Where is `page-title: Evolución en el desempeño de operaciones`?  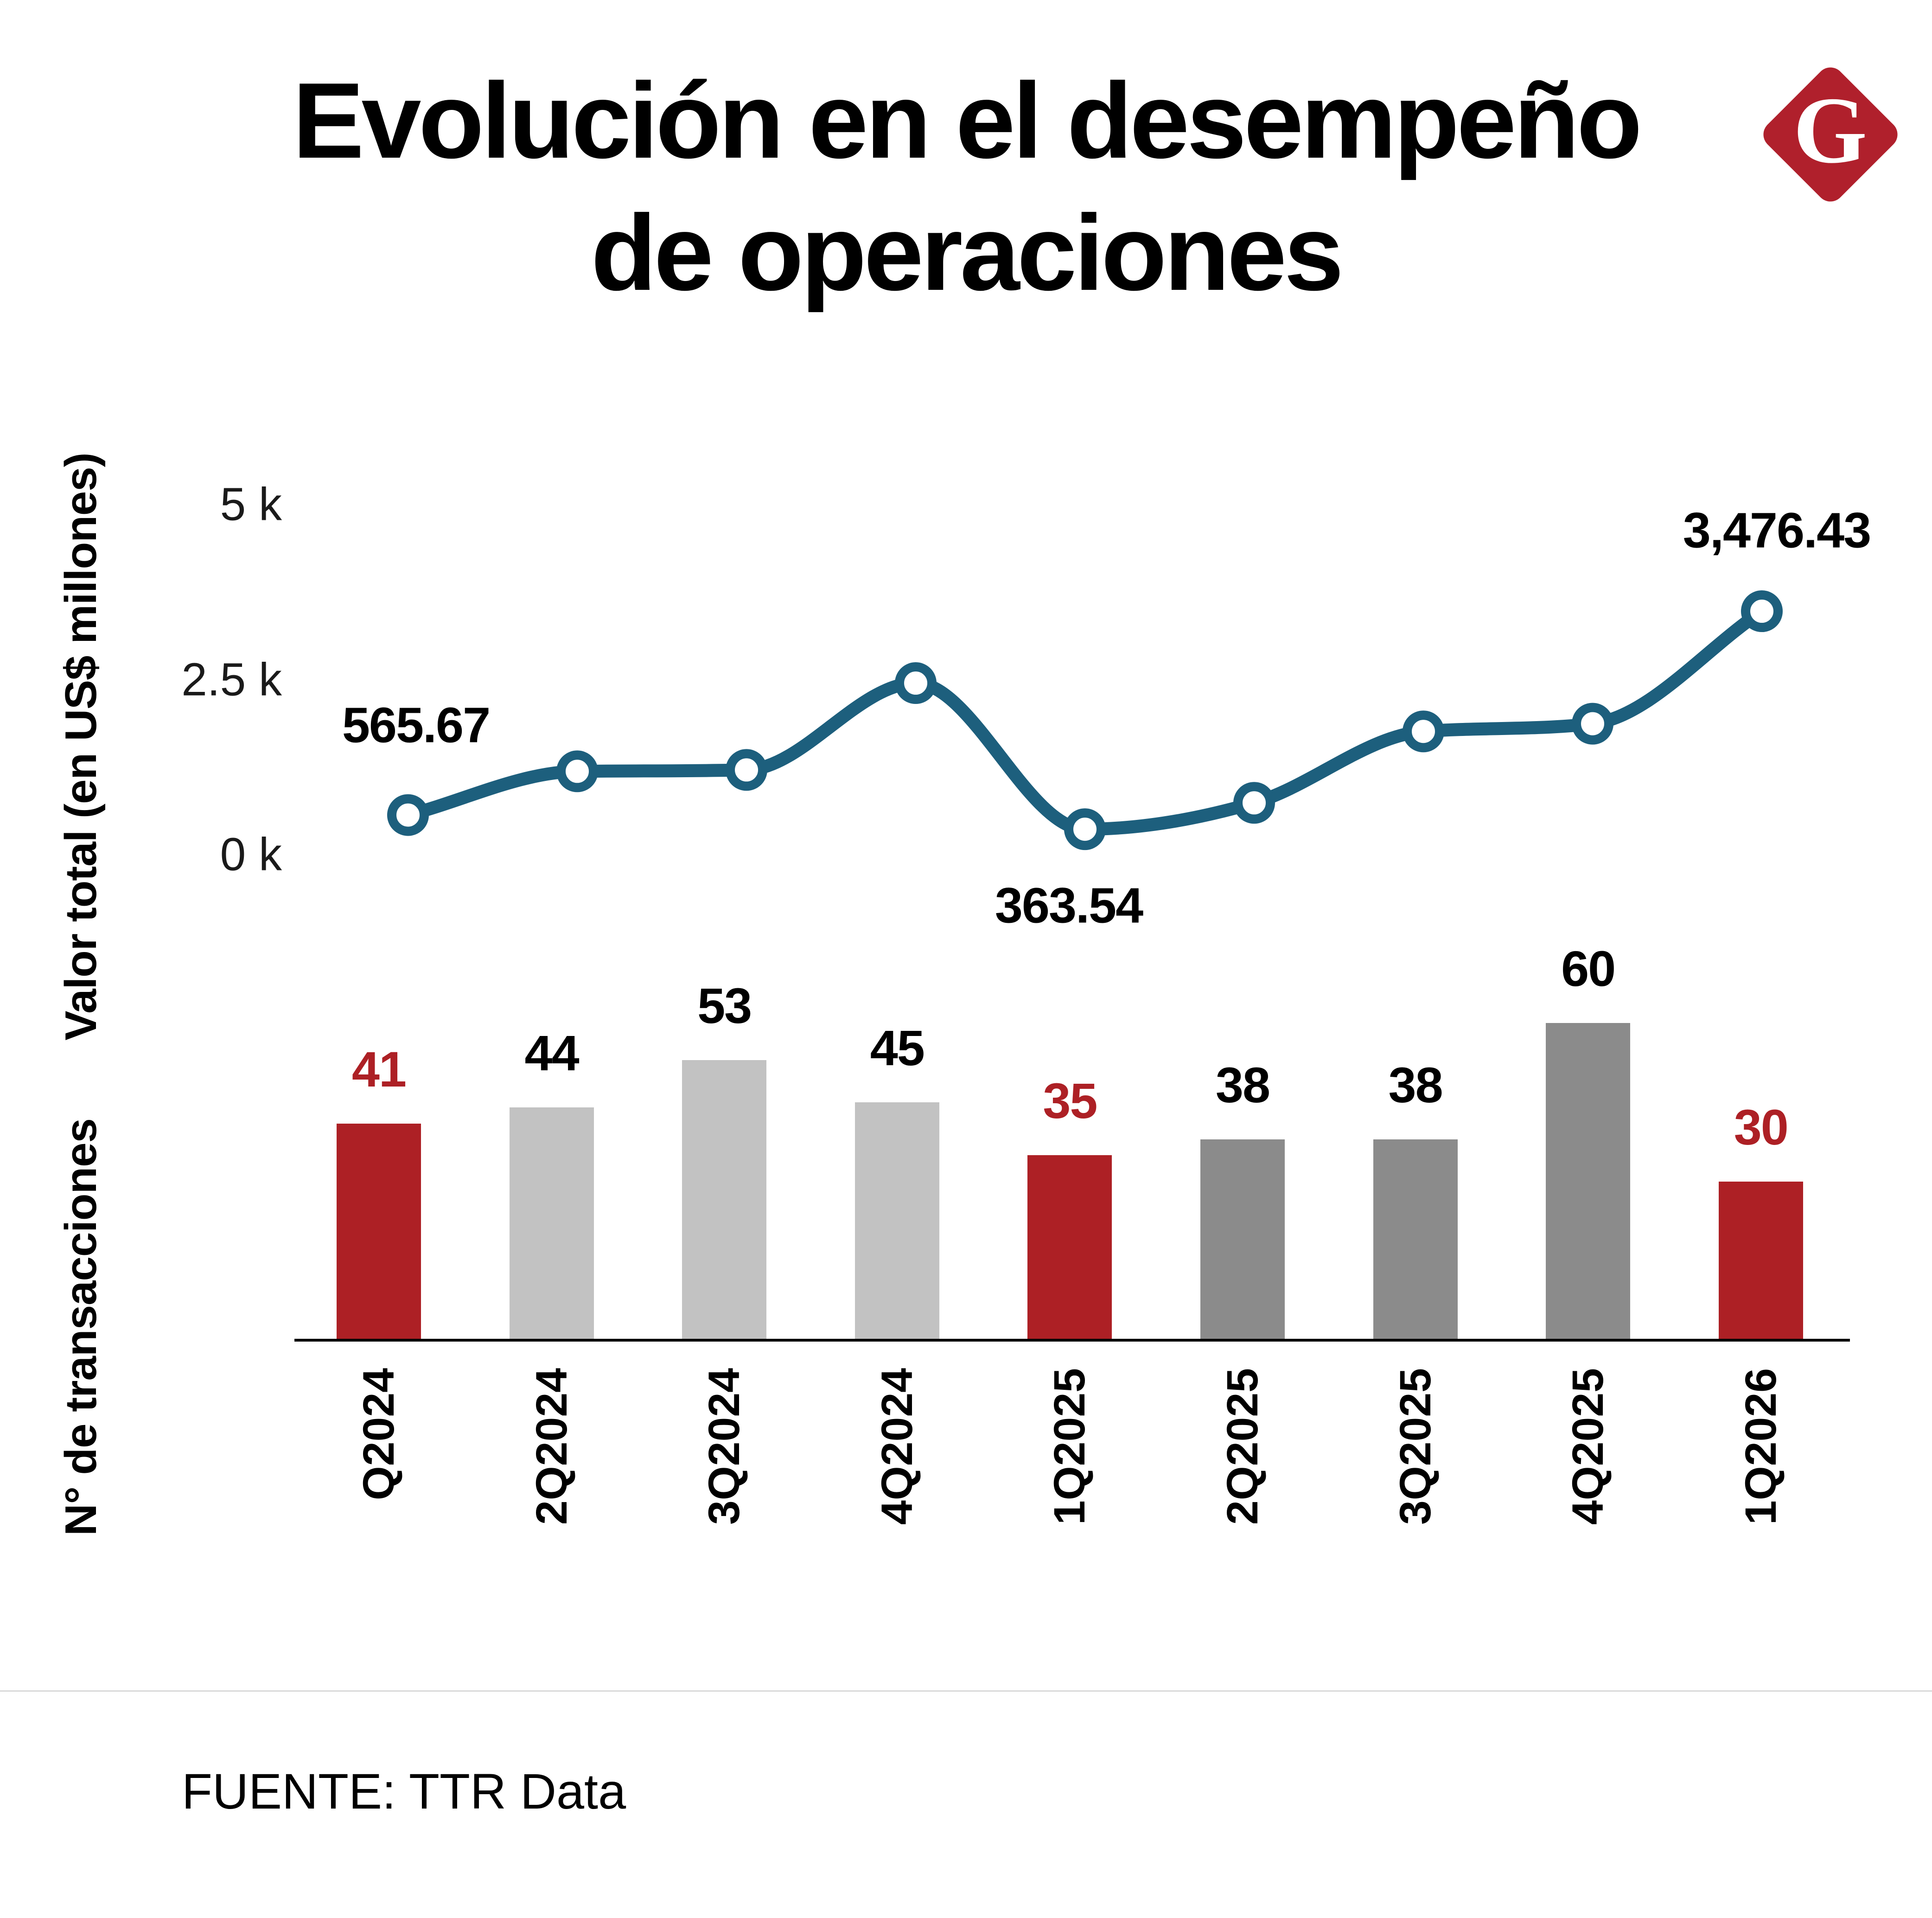
page-title: Evolución en el desempeño de operaciones is located at coordinates (966, 187).